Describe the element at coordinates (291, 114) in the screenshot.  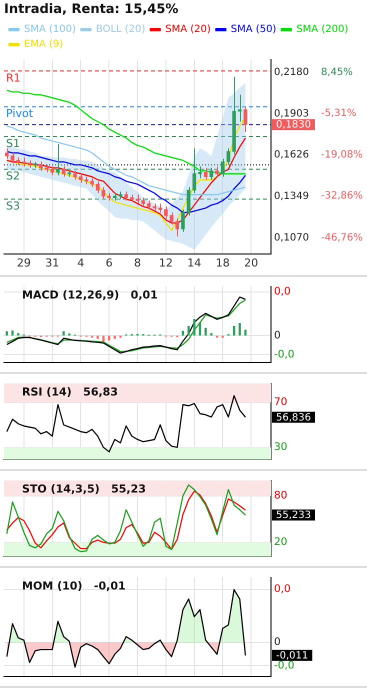
I see `y-tick-label: 0,1903` at that location.